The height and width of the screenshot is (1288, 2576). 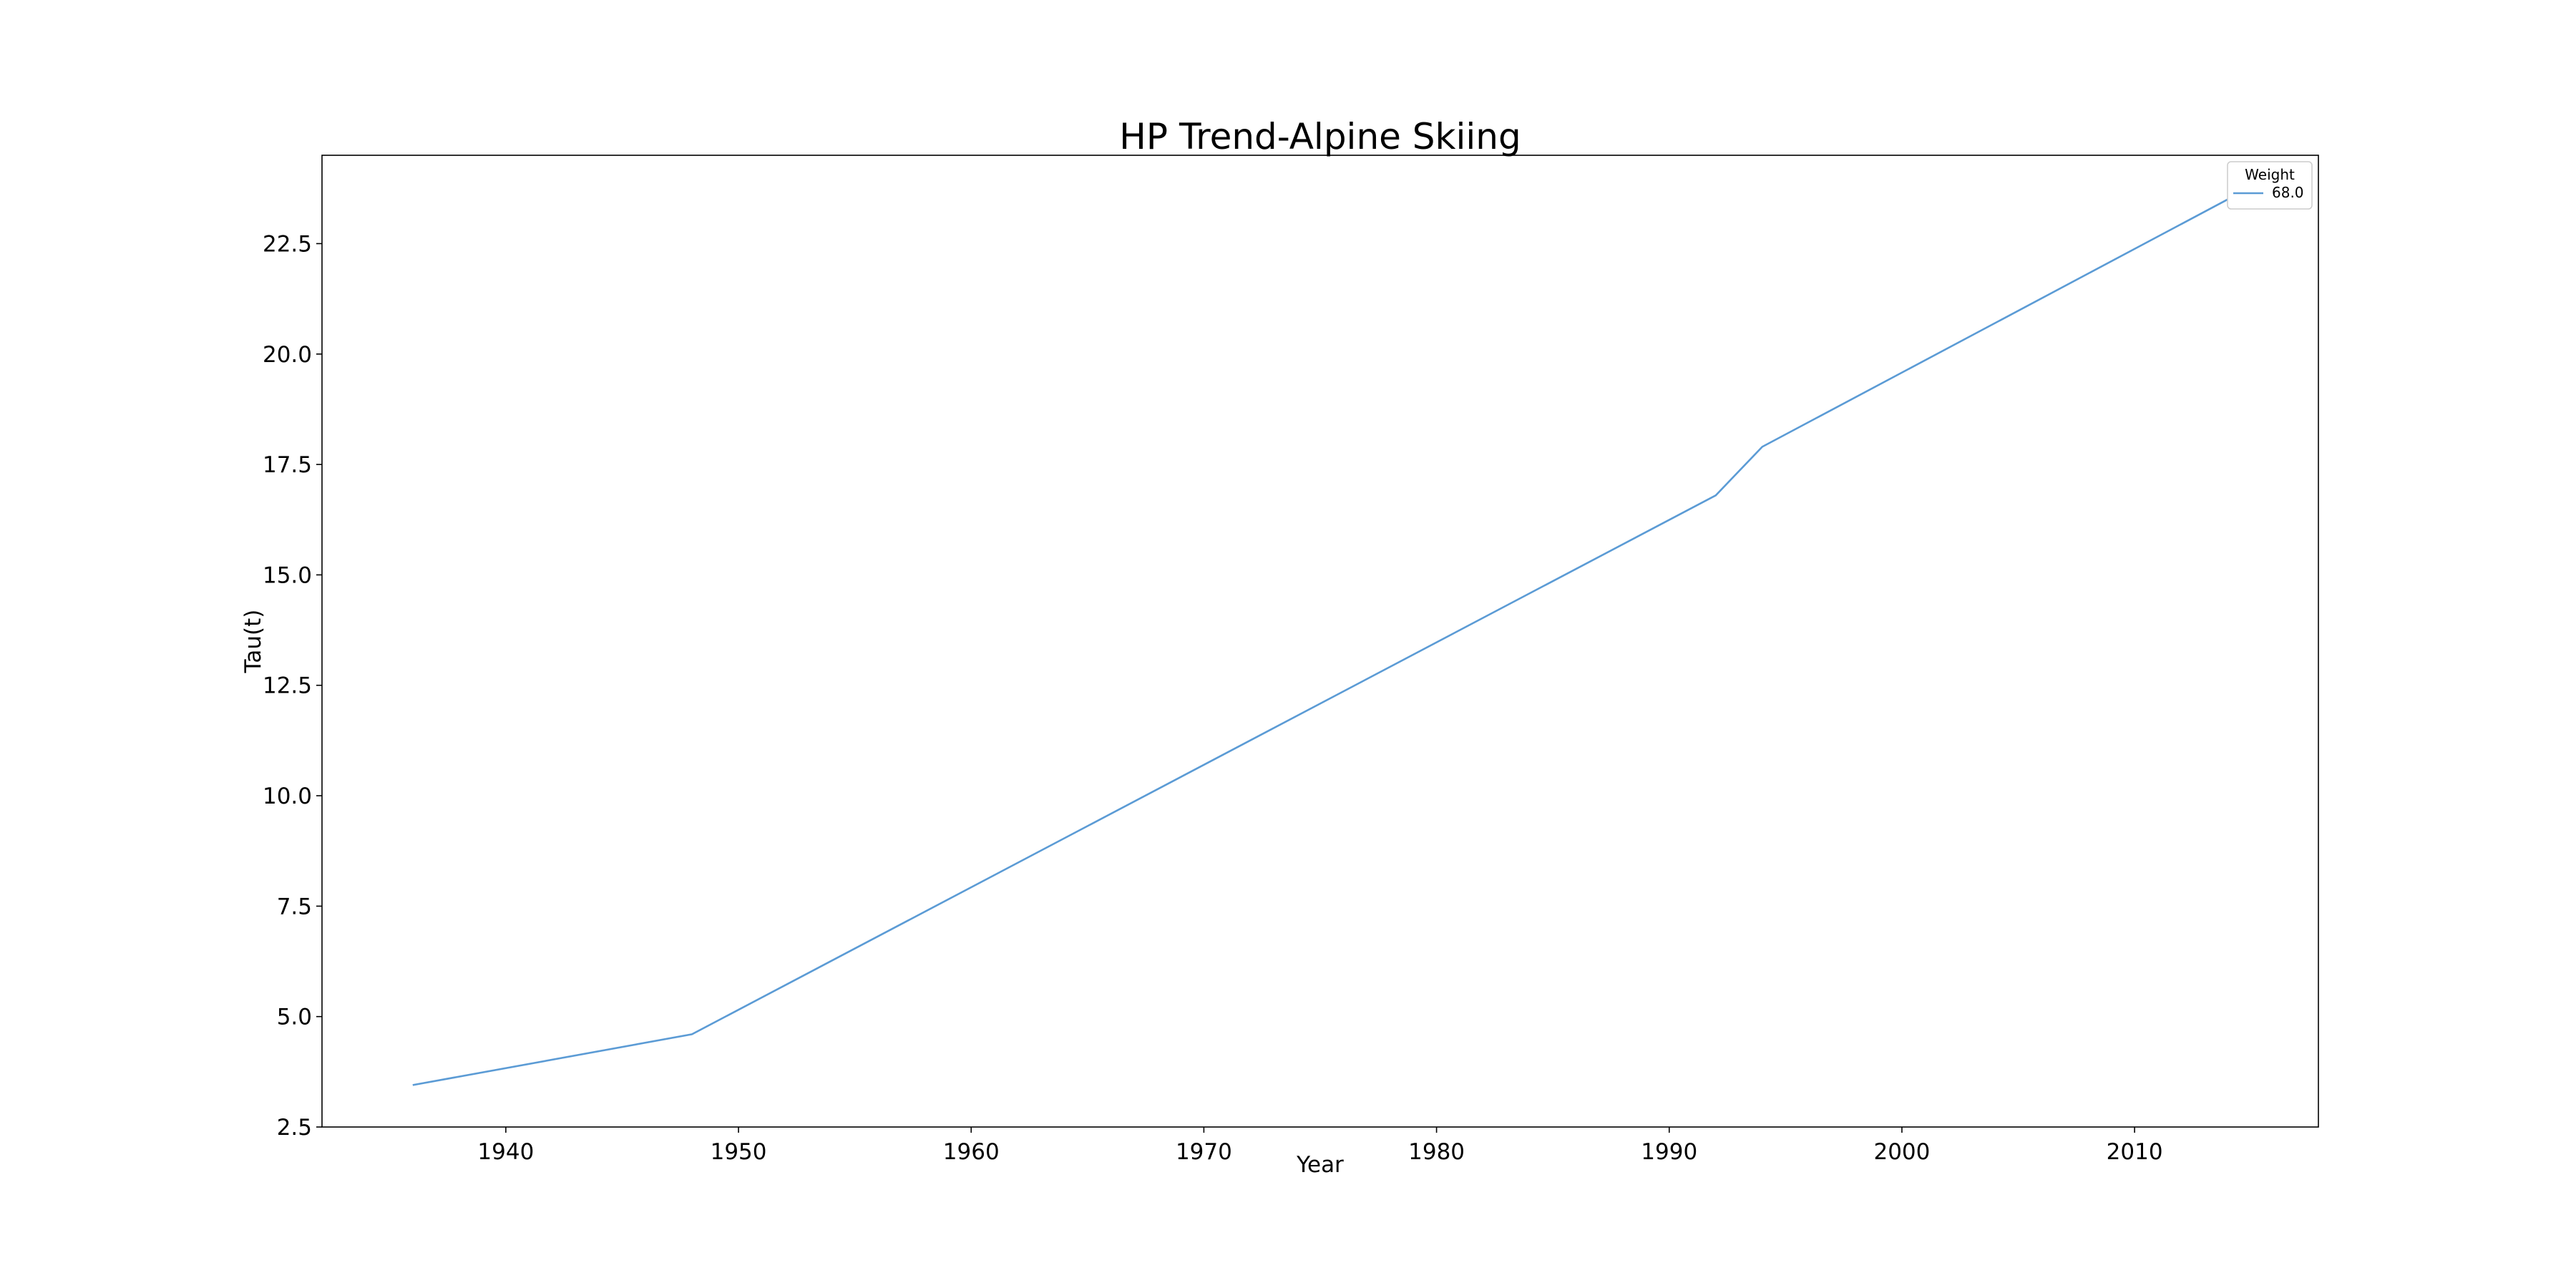 I want to click on y-tick-label: 5.0, so click(x=294, y=1017).